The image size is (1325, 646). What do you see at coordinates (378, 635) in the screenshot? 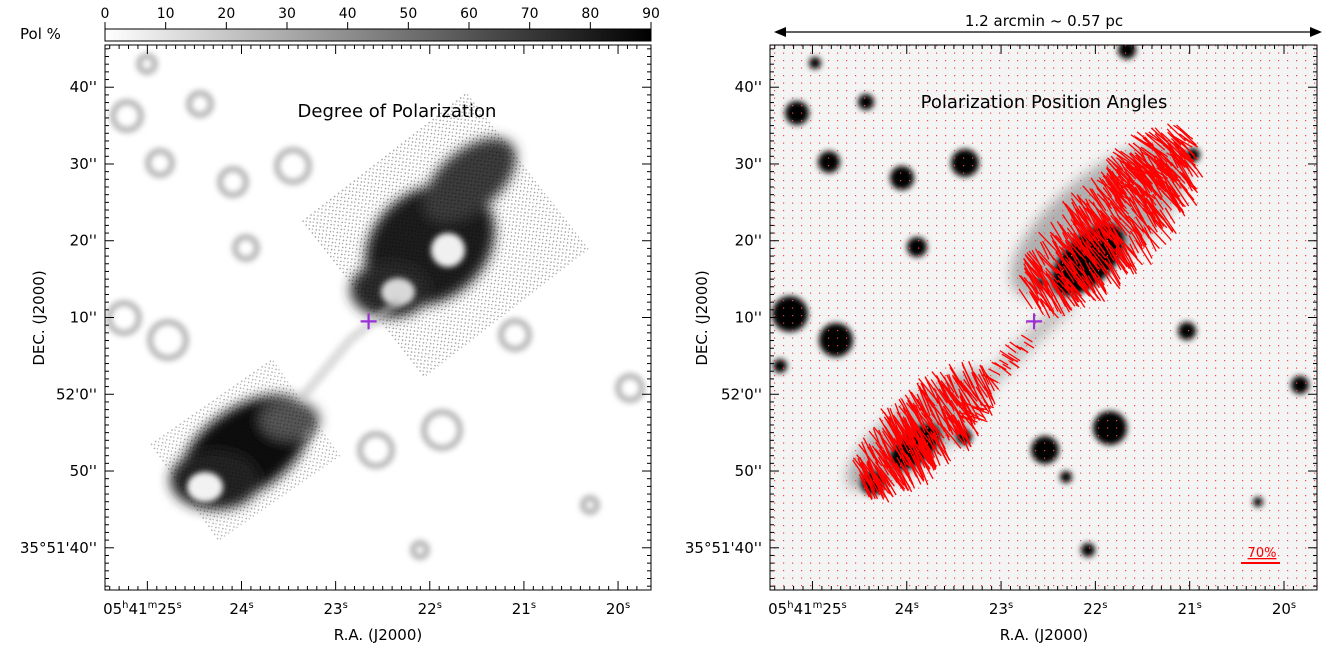
I see `left-x-axis-label: R.A. (J2000)` at bounding box center [378, 635].